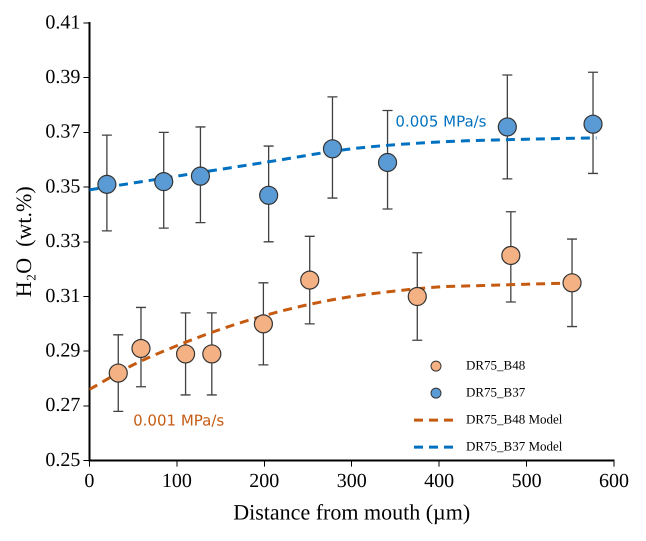 This screenshot has width=646, height=541. What do you see at coordinates (343, 164) in the screenshot?
I see `line-series` at bounding box center [343, 164].